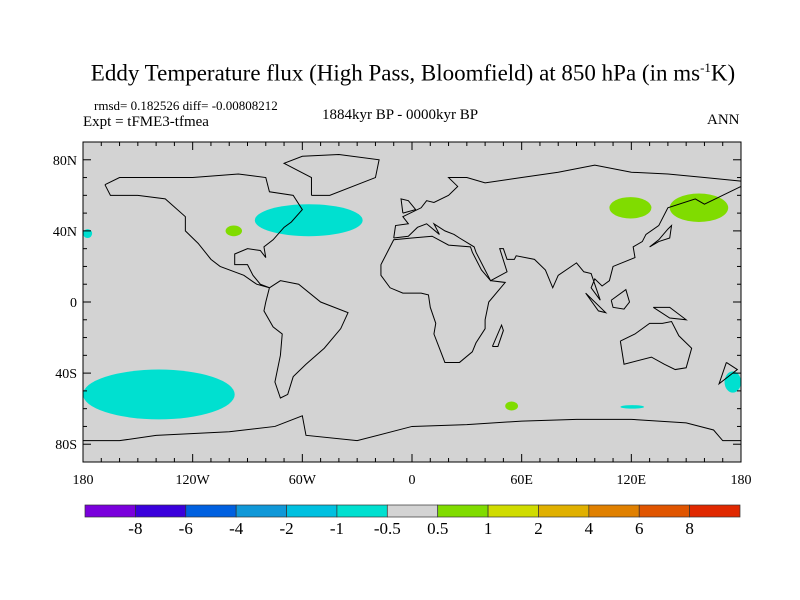  Describe the element at coordinates (412, 521) in the screenshot. I see `colorbar: -8 -6 -4 -2 -1 -0.5 0.5 1 2 4 6 8` at that location.